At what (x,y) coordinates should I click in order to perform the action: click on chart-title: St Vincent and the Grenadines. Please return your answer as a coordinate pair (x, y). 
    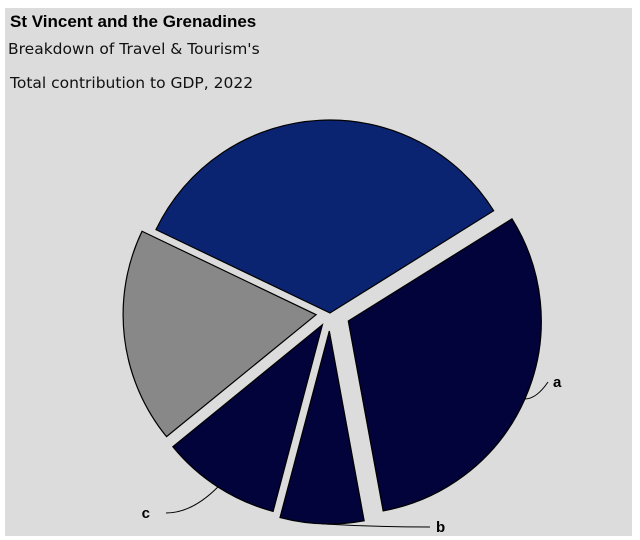
    Looking at the image, I should click on (133, 21).